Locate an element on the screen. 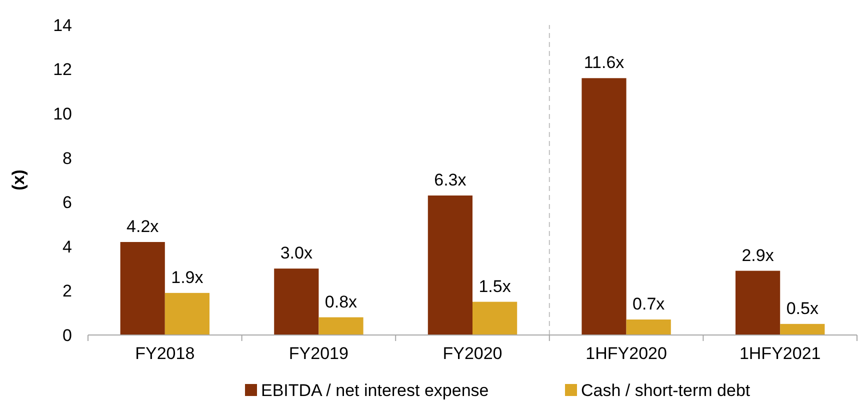 This screenshot has height=406, width=865. x-tick-label: 1HFY2021 is located at coordinates (780, 353).